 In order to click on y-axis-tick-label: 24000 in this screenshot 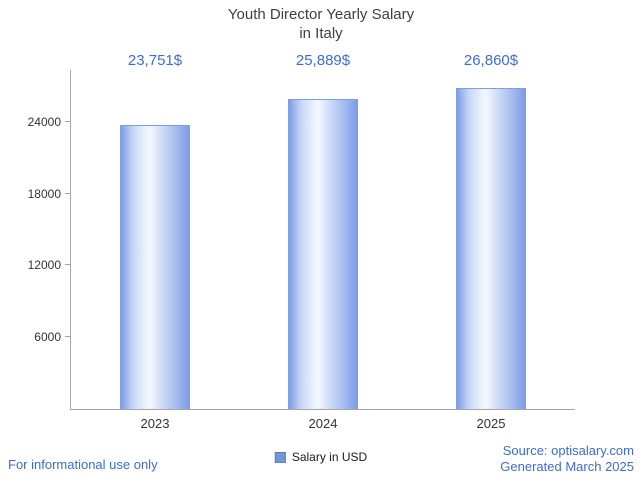, I will do `click(44, 121)`.